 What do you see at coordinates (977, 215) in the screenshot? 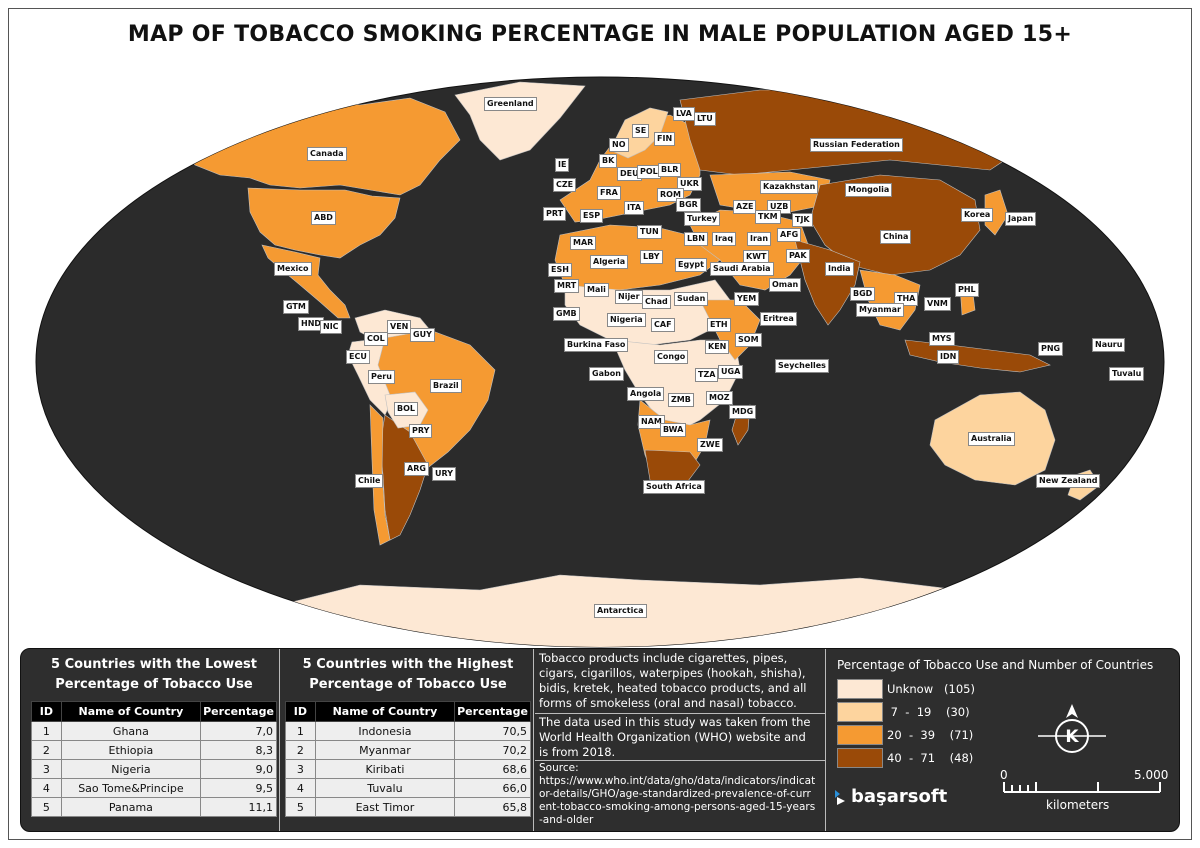
I see `label-korea: Korea` at bounding box center [977, 215].